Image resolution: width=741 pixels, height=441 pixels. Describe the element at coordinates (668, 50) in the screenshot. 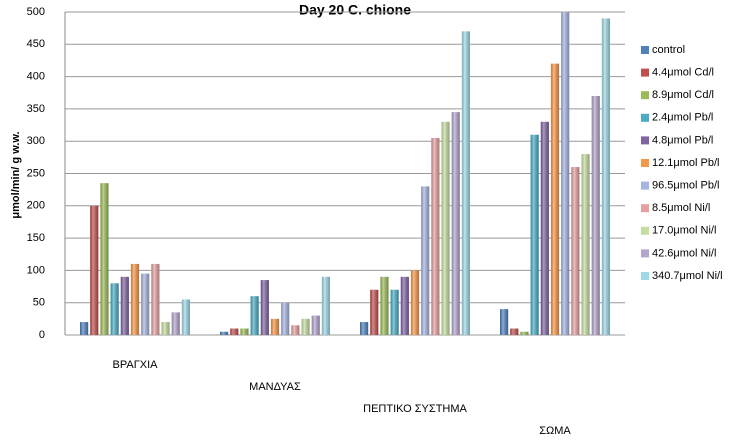

I see `legend-label: control` at that location.